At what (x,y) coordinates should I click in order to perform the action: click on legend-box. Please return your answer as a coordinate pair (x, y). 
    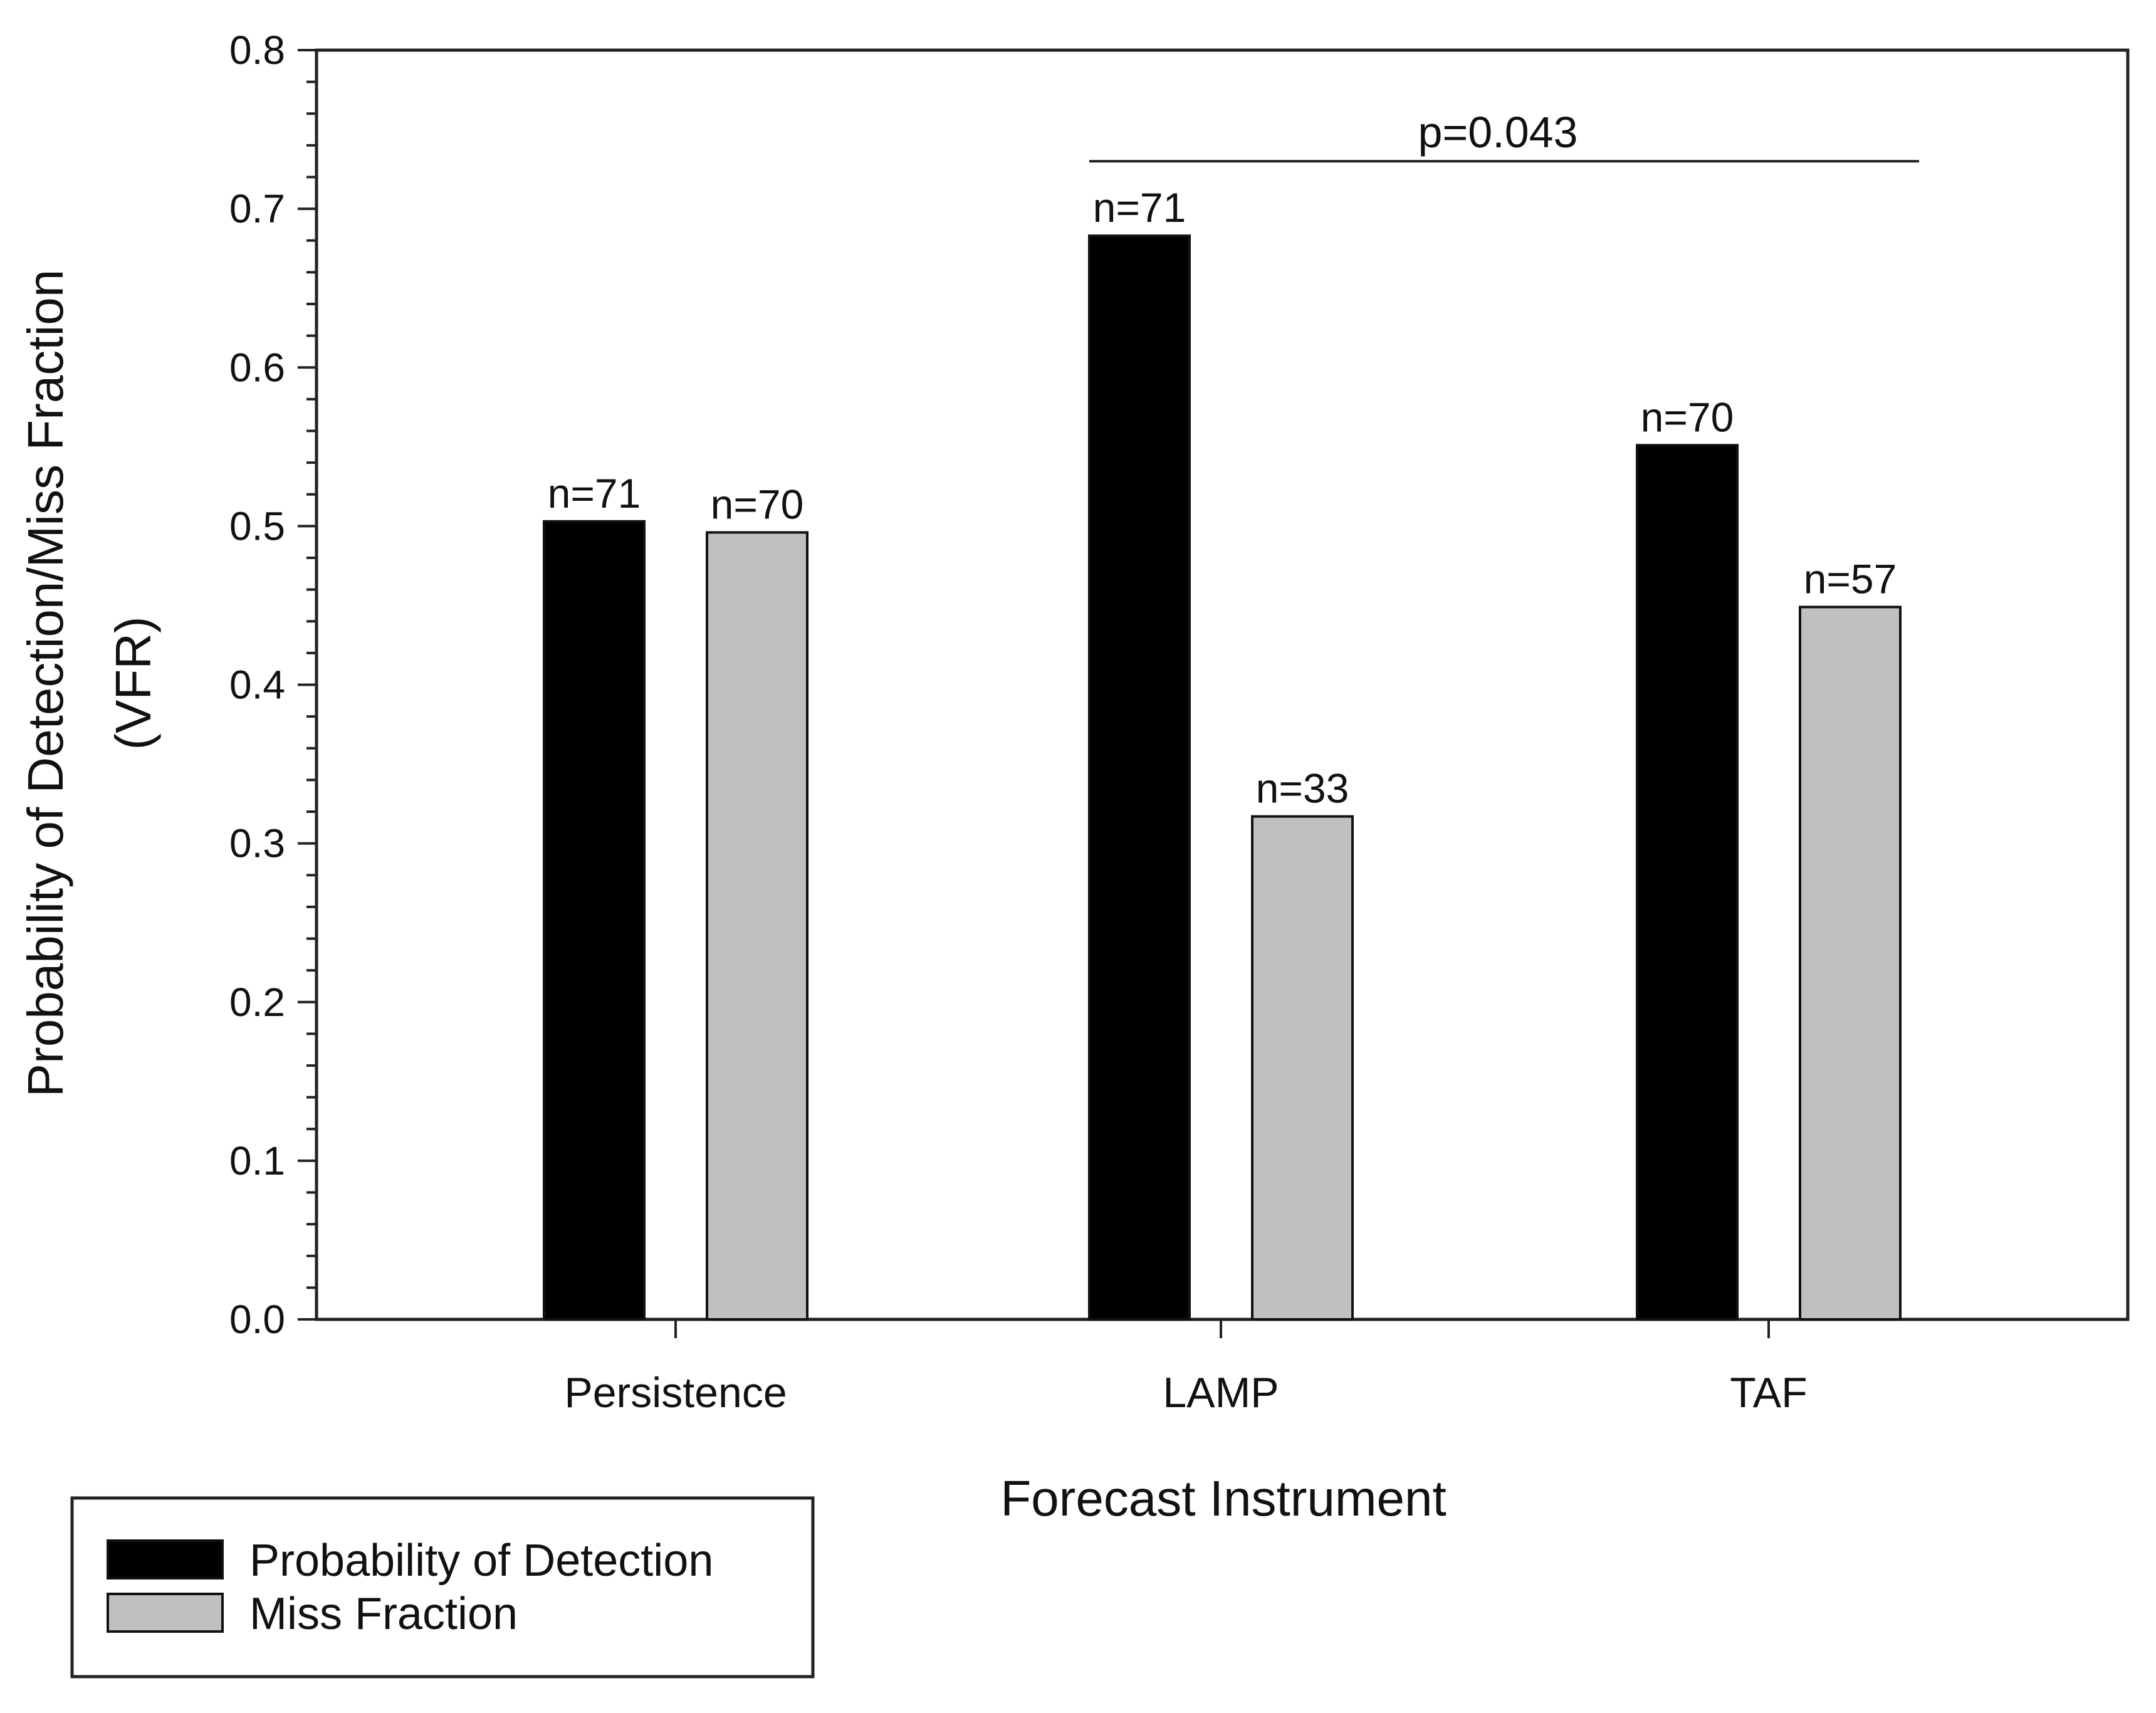
    Looking at the image, I should click on (442, 1588).